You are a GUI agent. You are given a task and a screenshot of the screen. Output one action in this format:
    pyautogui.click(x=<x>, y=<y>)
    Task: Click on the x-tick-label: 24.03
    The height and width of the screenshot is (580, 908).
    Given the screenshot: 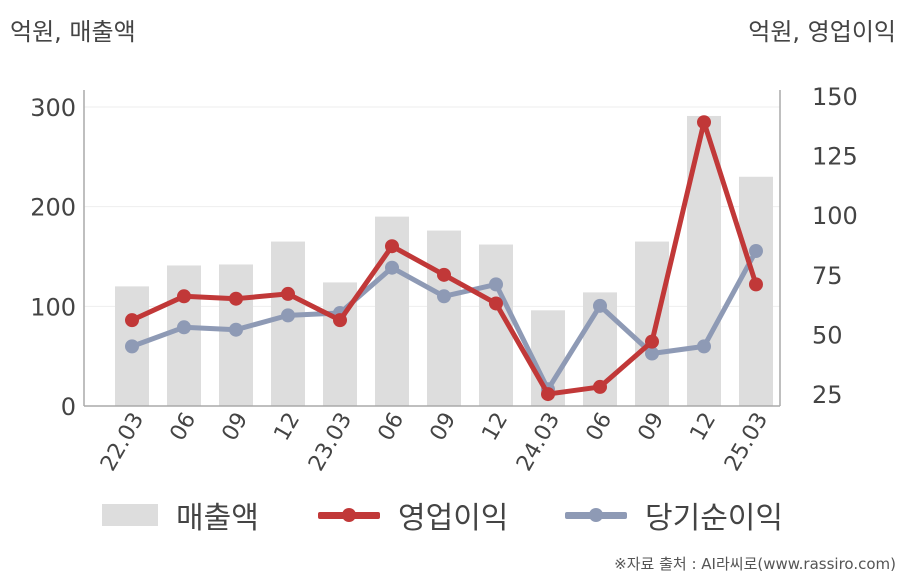 What is the action you would take?
    pyautogui.click(x=538, y=442)
    